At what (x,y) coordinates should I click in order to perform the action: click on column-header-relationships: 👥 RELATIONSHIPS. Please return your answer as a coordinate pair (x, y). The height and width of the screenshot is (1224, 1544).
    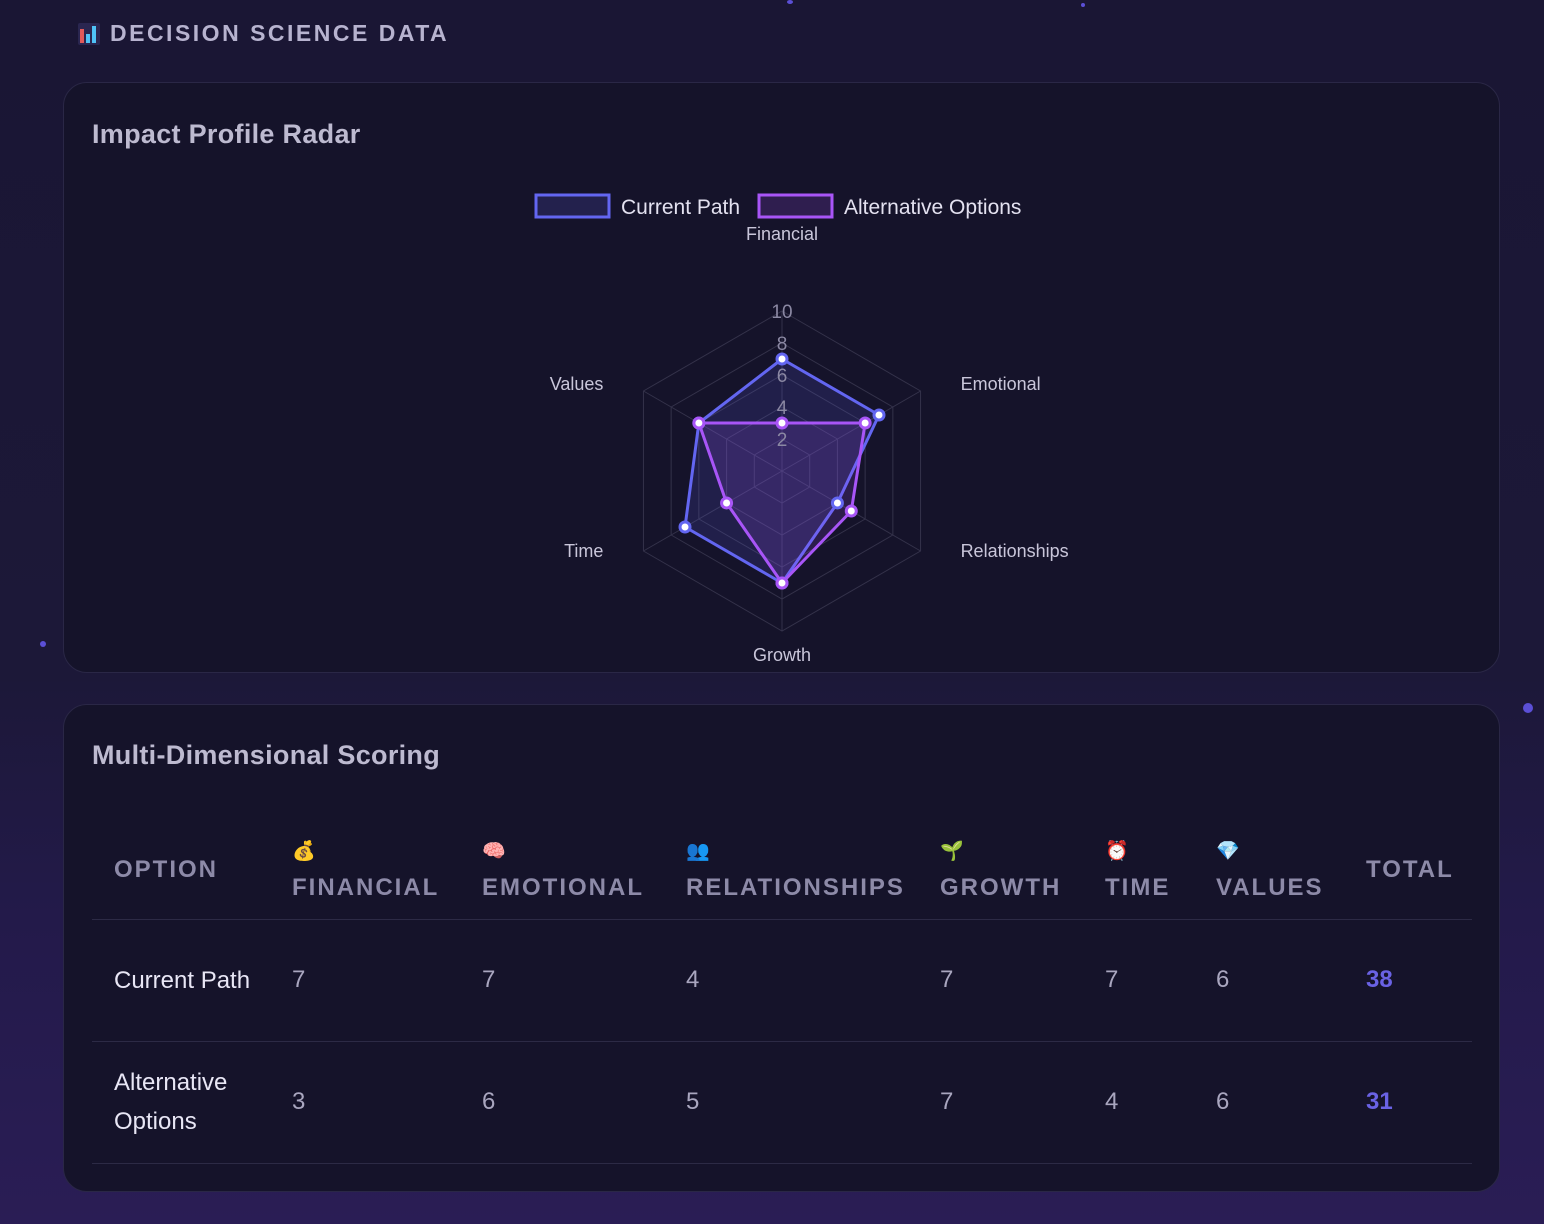
    Looking at the image, I should click on (791, 870).